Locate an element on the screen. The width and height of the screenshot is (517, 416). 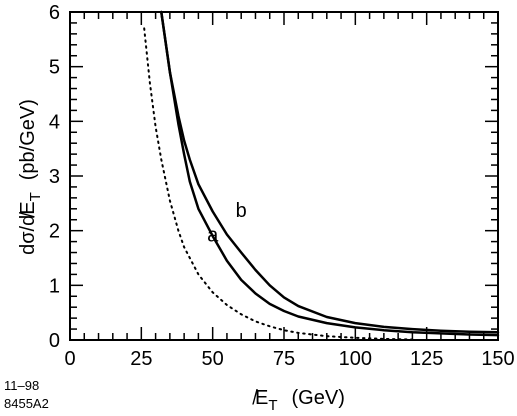
y-axis-subscript: T is located at coordinates (35, 196).